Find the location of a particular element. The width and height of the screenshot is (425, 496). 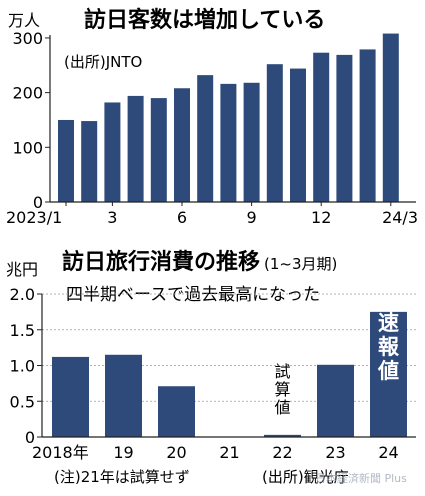

chart2-source: (出所)観光庁 is located at coordinates (305, 477).